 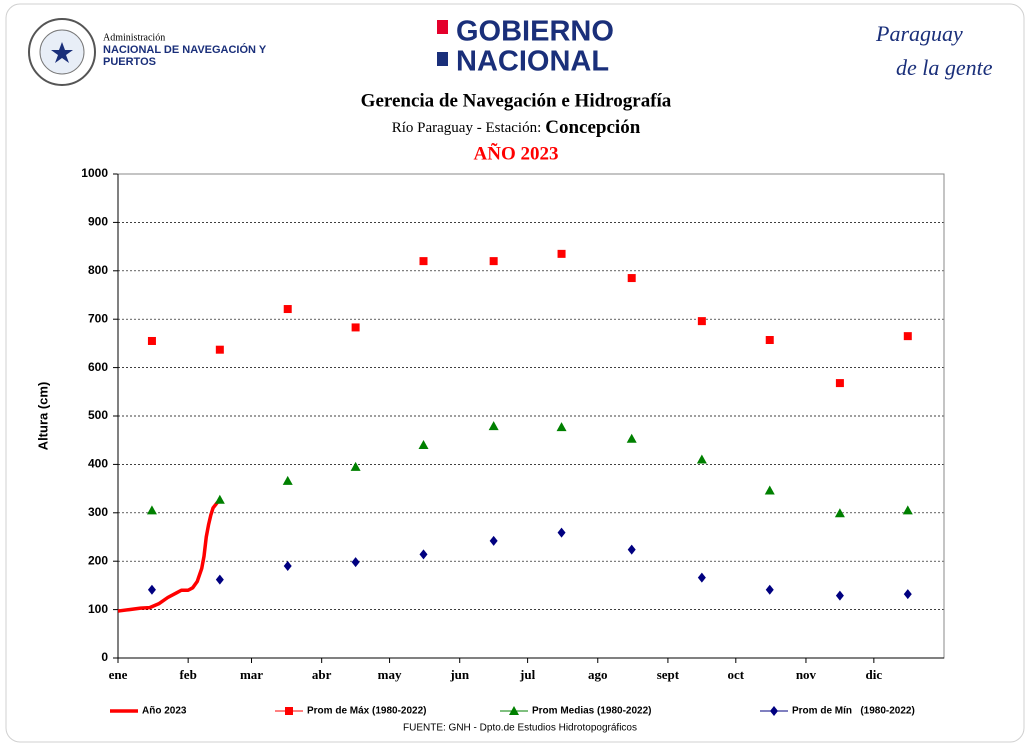 What do you see at coordinates (853, 711) in the screenshot?
I see `legend-label: Prom de Mín (1980-2022)` at bounding box center [853, 711].